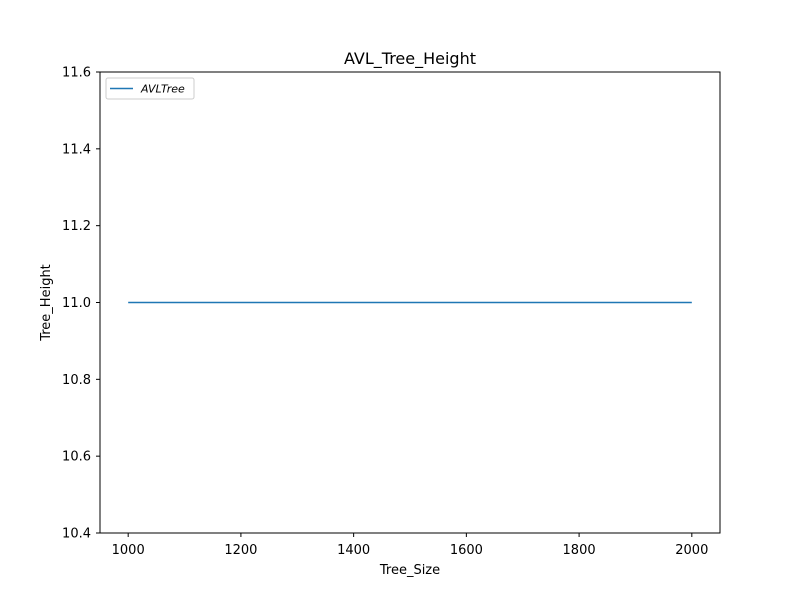 The image size is (800, 604). What do you see at coordinates (76, 73) in the screenshot?
I see `y-tick-label: 11.6` at bounding box center [76, 73].